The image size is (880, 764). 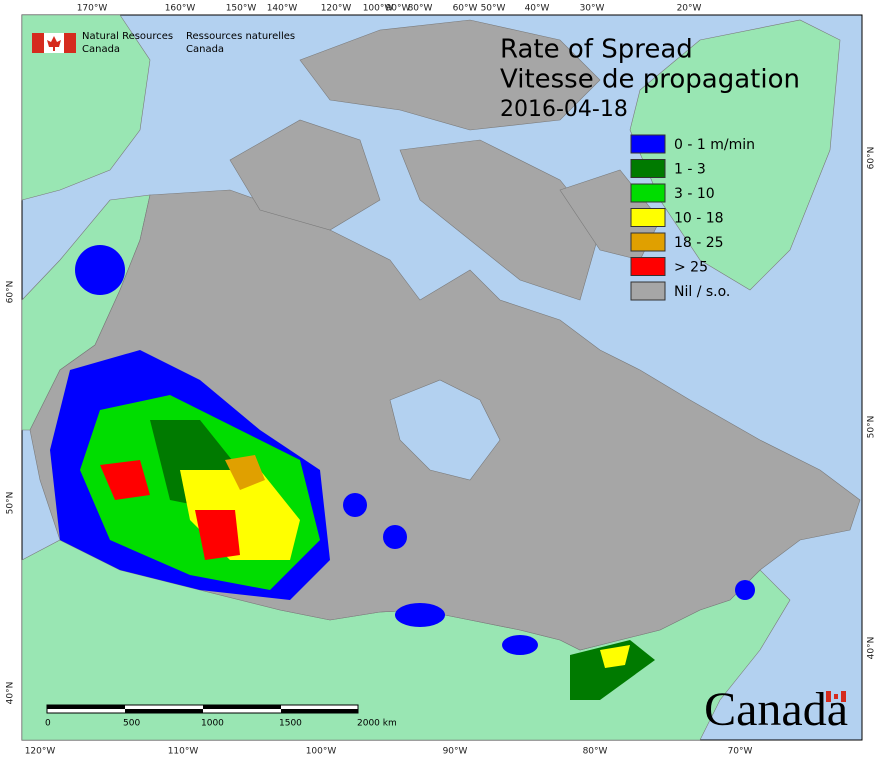 I want to click on nrcan-flag, so click(x=54, y=43).